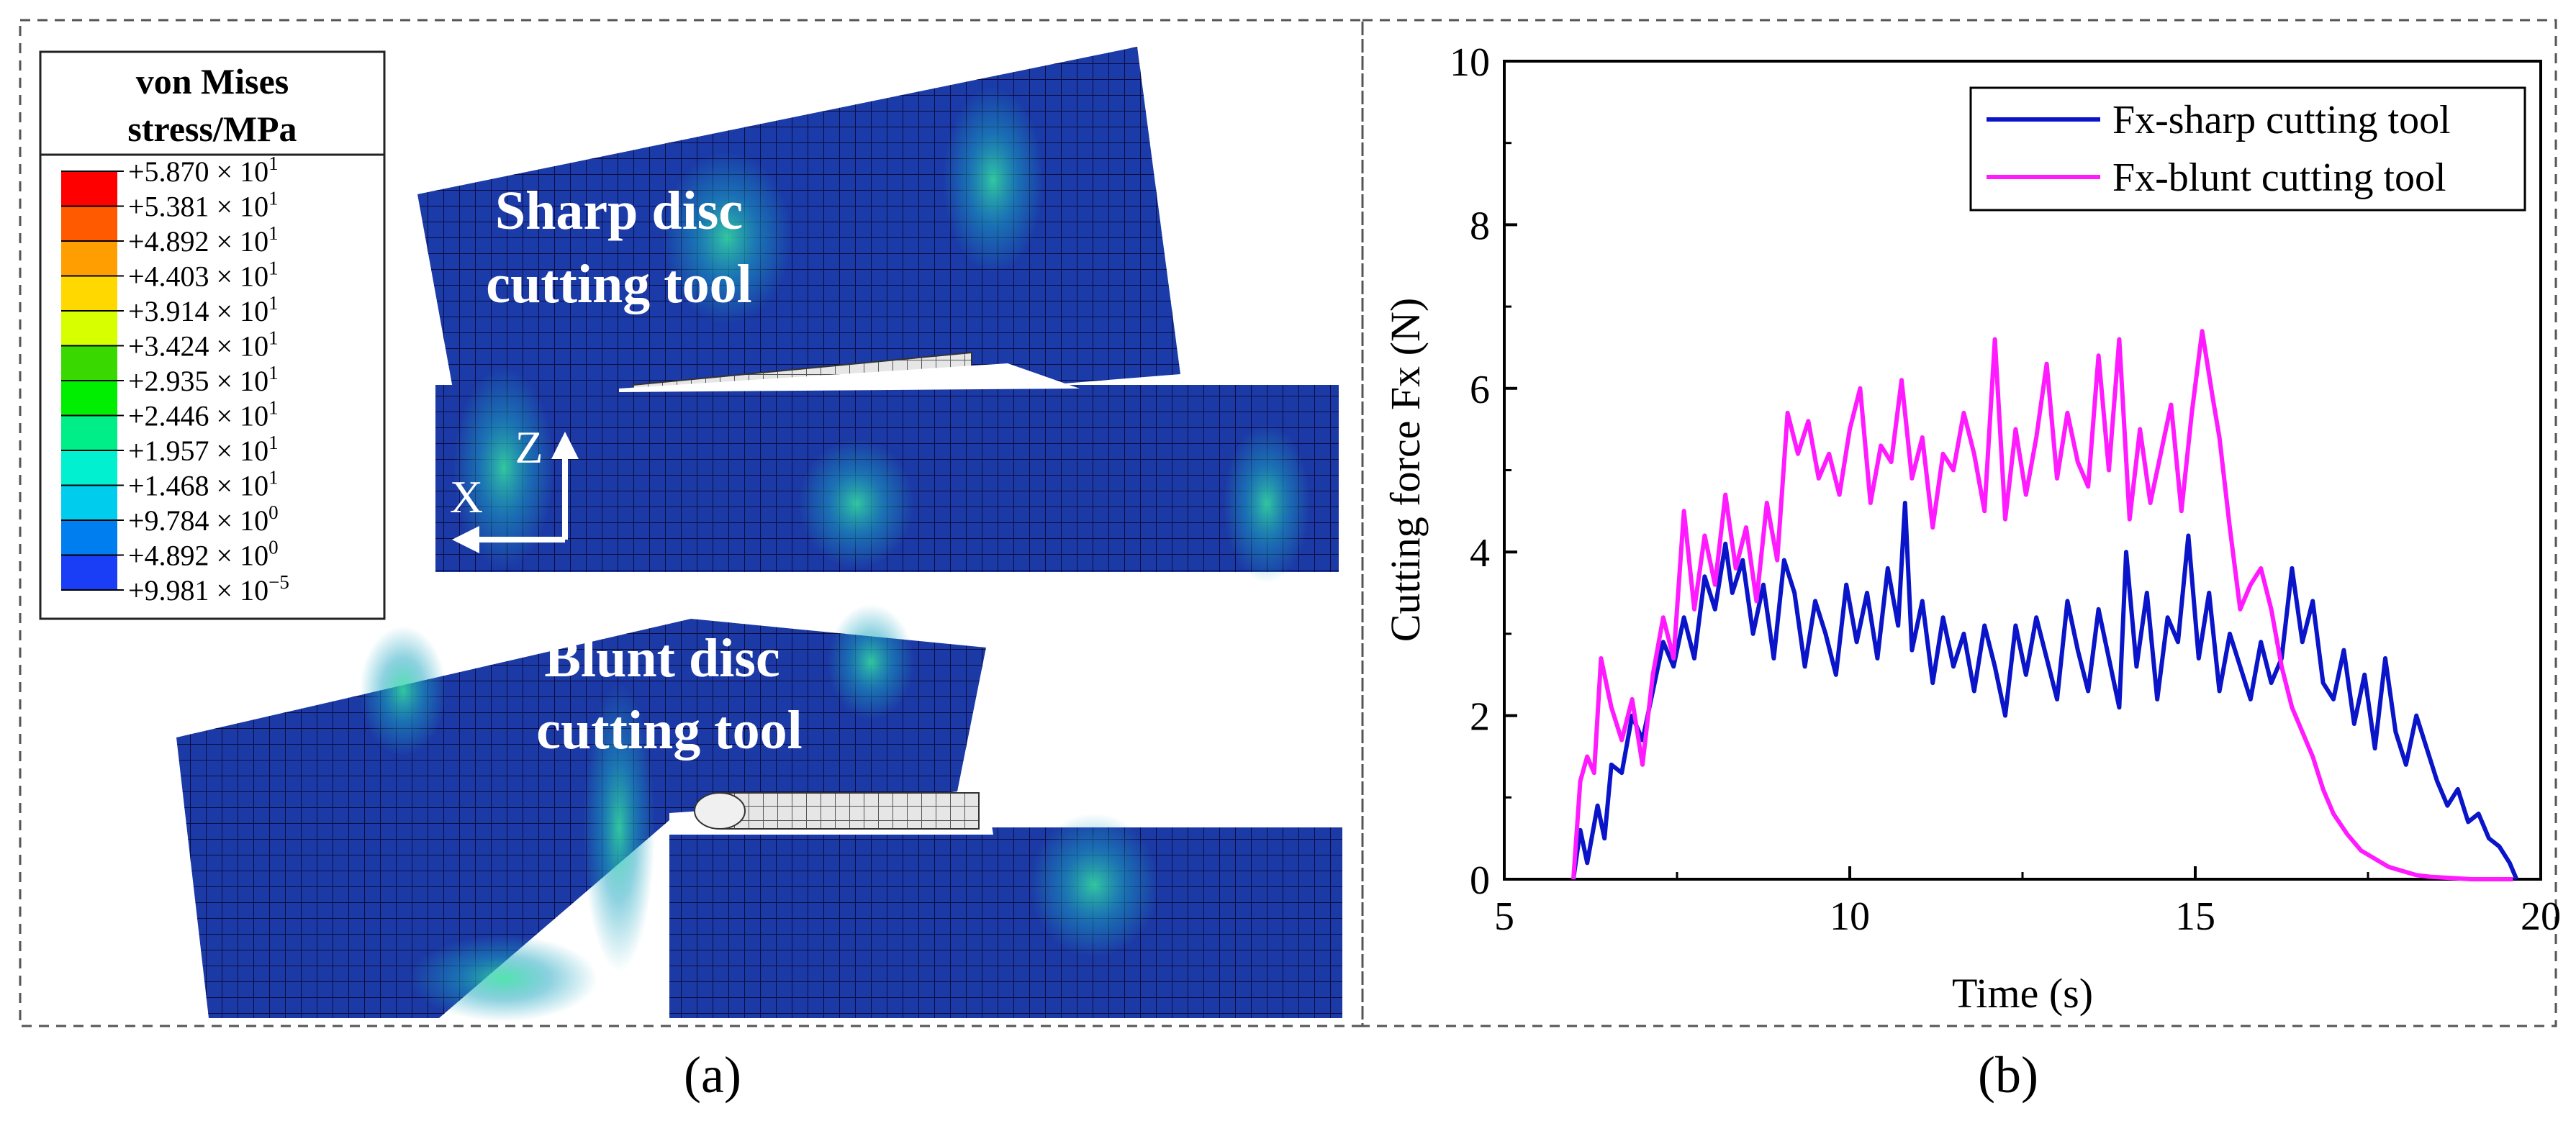  I want to click on stress-legend-value: +2.446 × 101, so click(204, 414).